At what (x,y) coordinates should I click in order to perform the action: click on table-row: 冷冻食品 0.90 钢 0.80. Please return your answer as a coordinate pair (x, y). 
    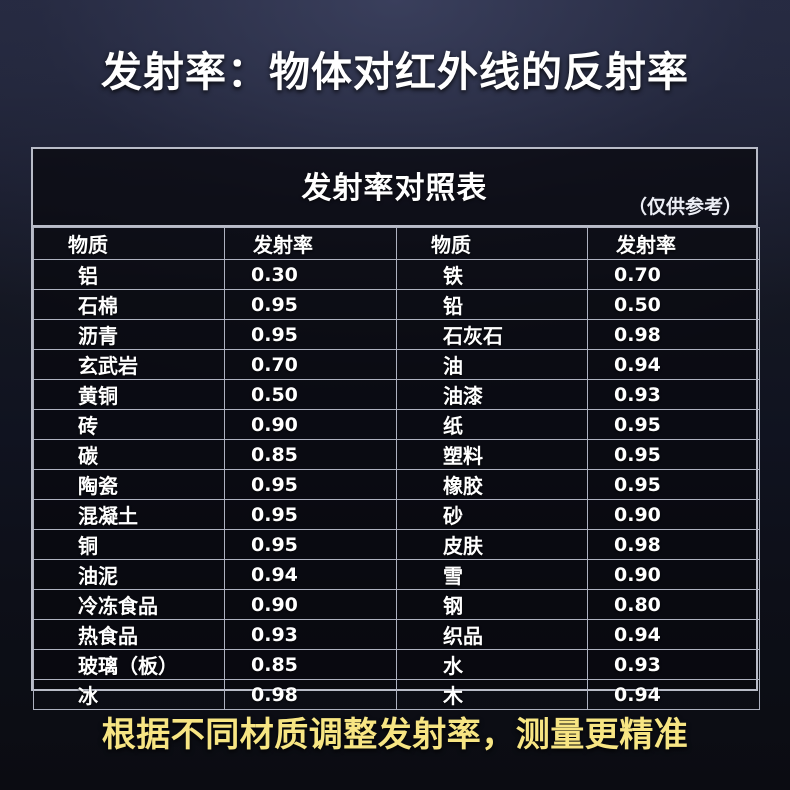
    Looking at the image, I should click on (396, 604).